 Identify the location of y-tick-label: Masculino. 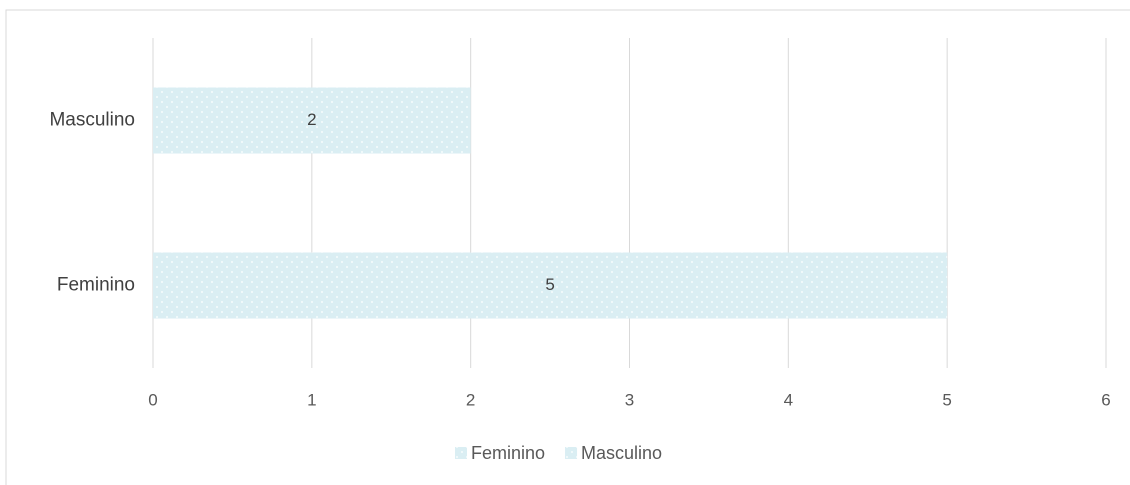
(92, 120).